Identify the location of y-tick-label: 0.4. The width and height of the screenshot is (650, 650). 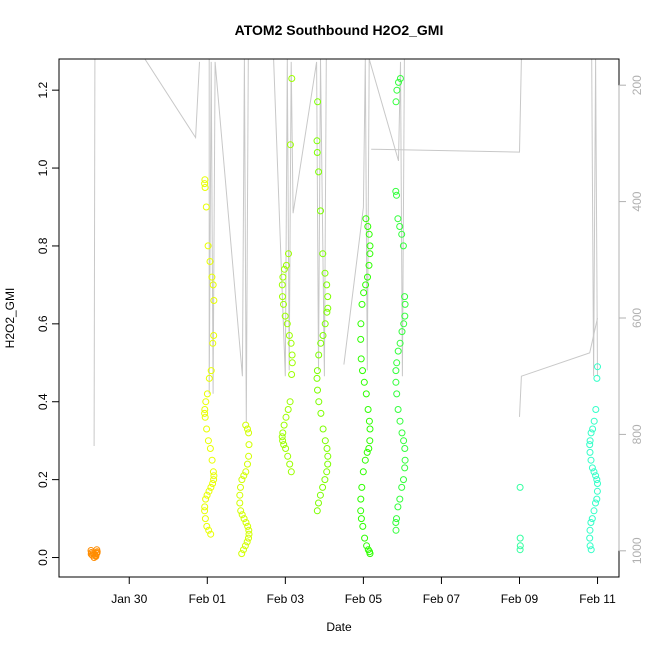
(43, 401).